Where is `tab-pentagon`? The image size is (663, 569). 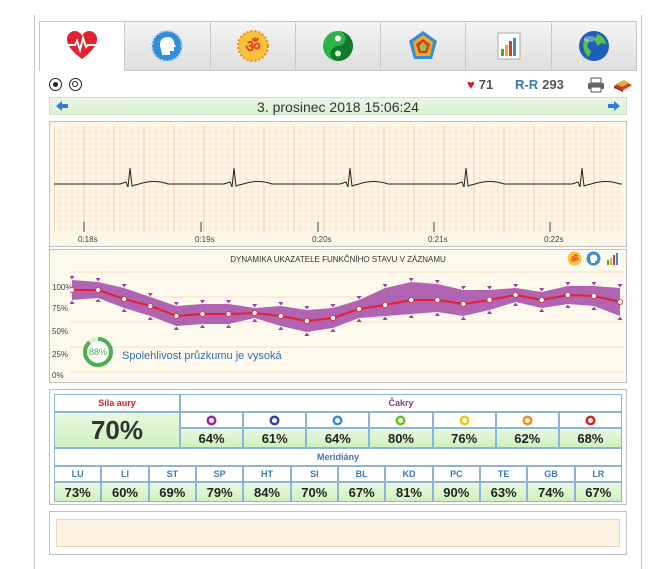 tab-pentagon is located at coordinates (424, 46).